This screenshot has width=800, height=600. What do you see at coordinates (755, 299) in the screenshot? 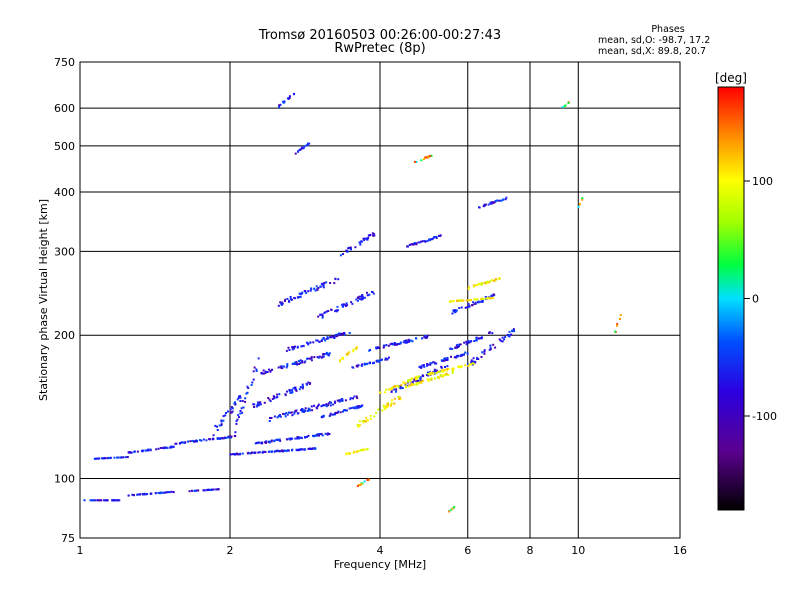
I see `colorbar-tick-label: 0` at bounding box center [755, 299].